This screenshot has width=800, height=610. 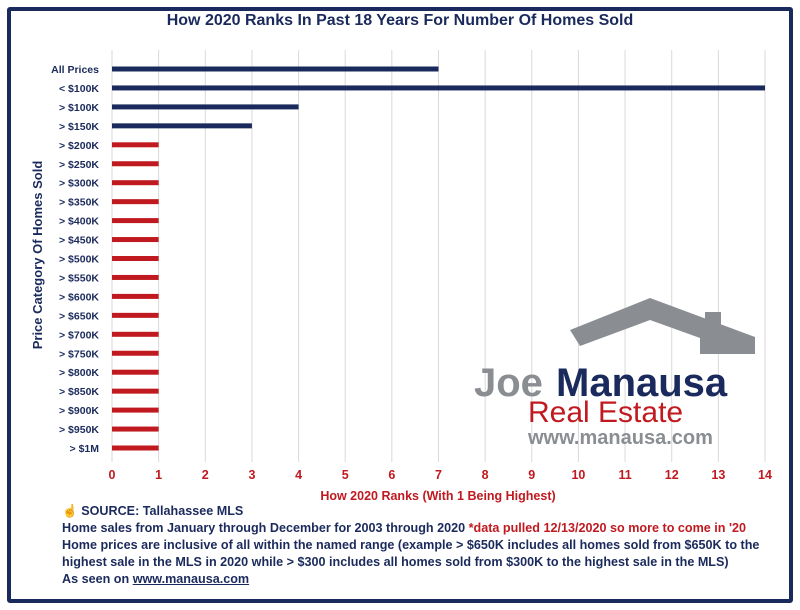 I want to click on y-tick-label: > $250K, so click(x=79, y=165).